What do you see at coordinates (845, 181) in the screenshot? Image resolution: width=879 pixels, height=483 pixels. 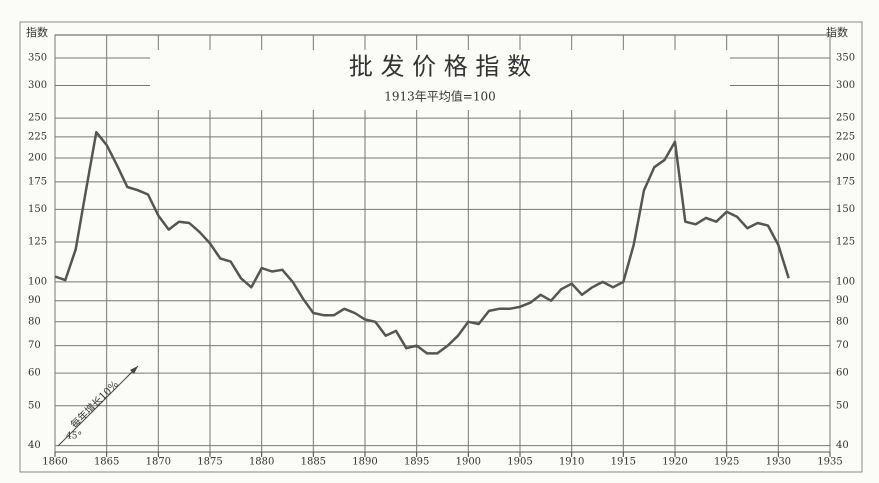 I see `y-tick-label-right: 175` at bounding box center [845, 181].